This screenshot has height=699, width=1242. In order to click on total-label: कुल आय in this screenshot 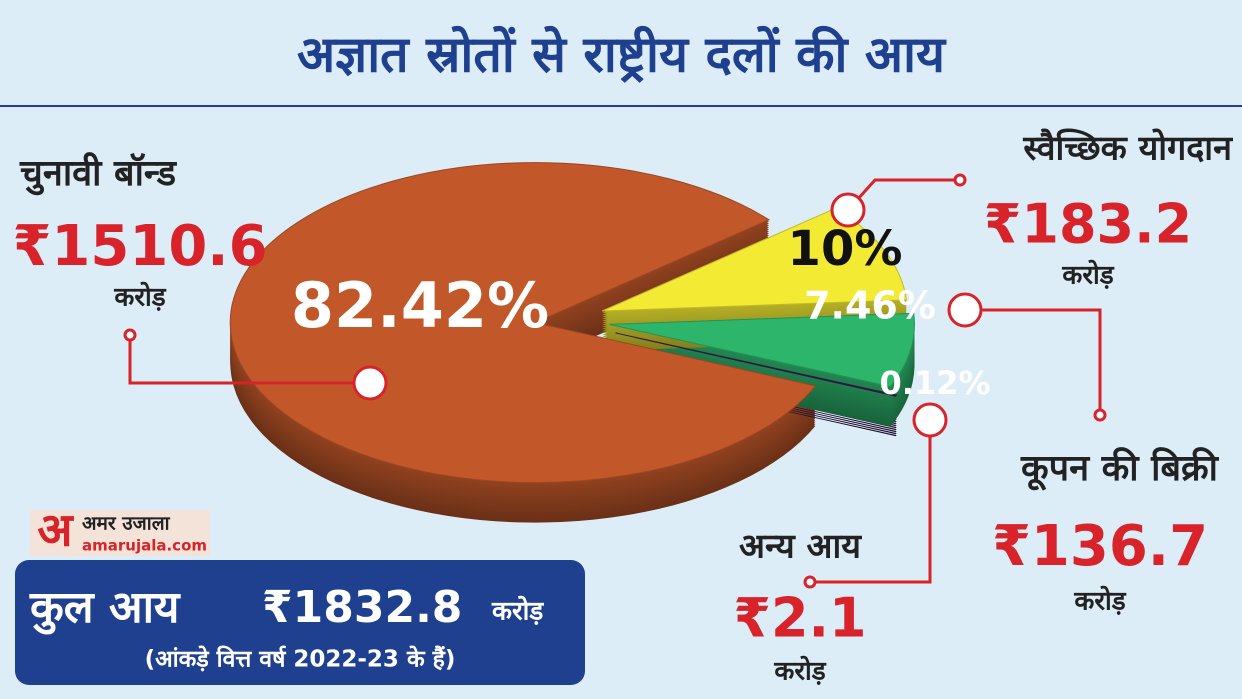, I will do `click(105, 608)`.